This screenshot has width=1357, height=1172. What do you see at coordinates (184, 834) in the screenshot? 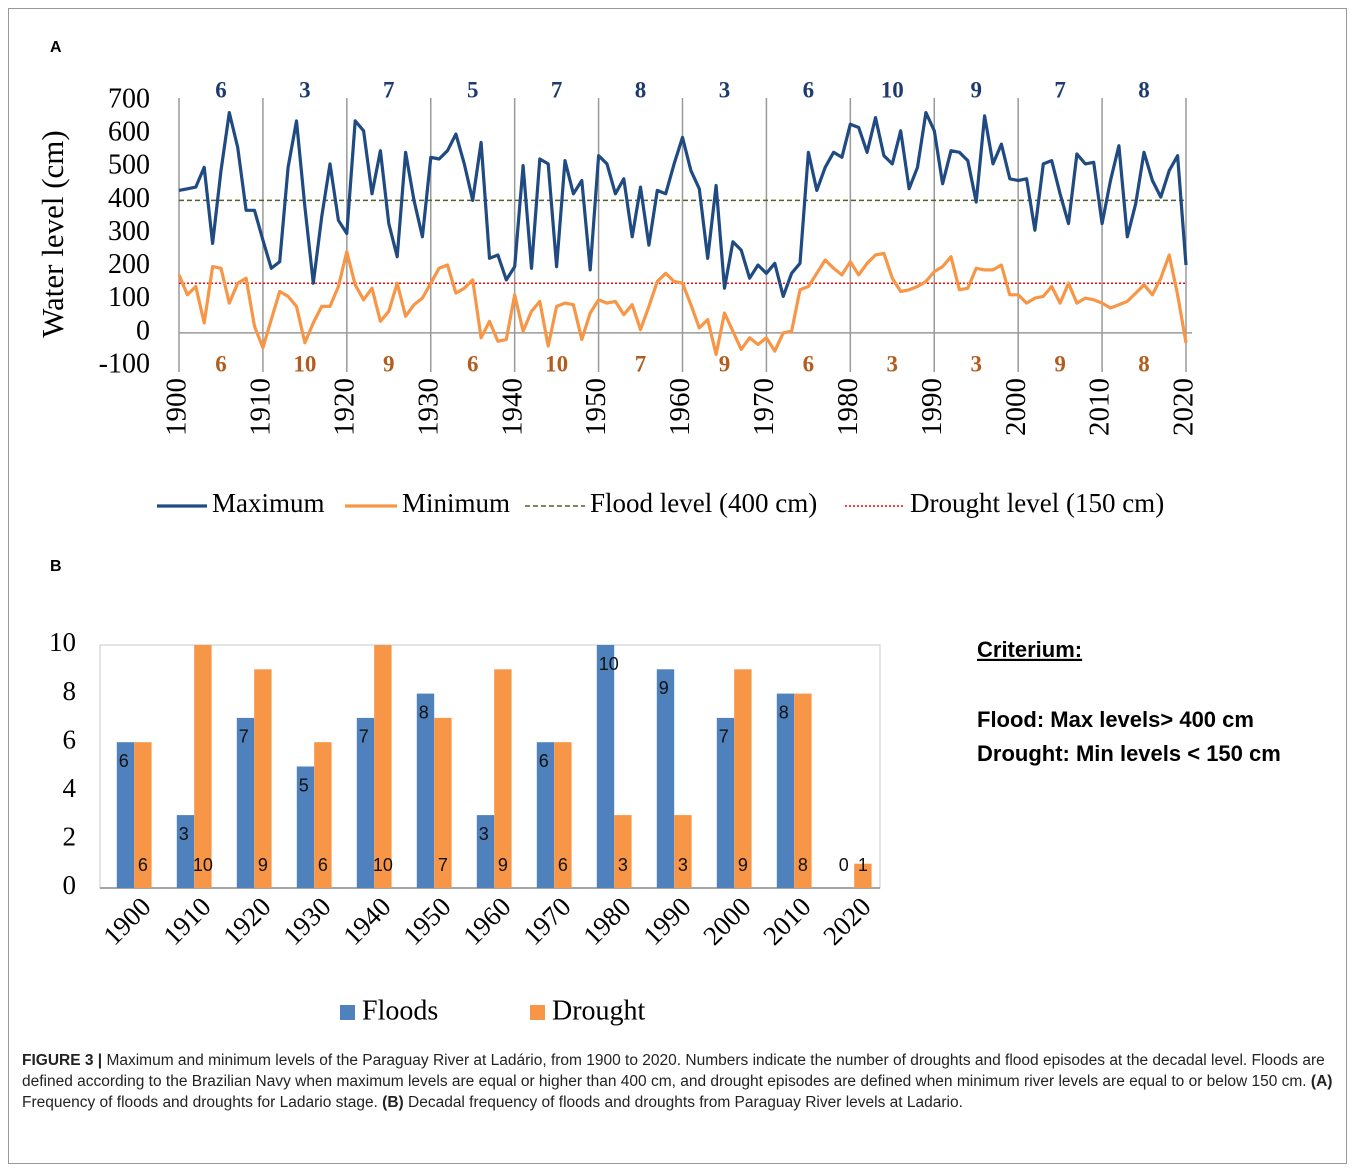
I see `data-label: 3` at bounding box center [184, 834].